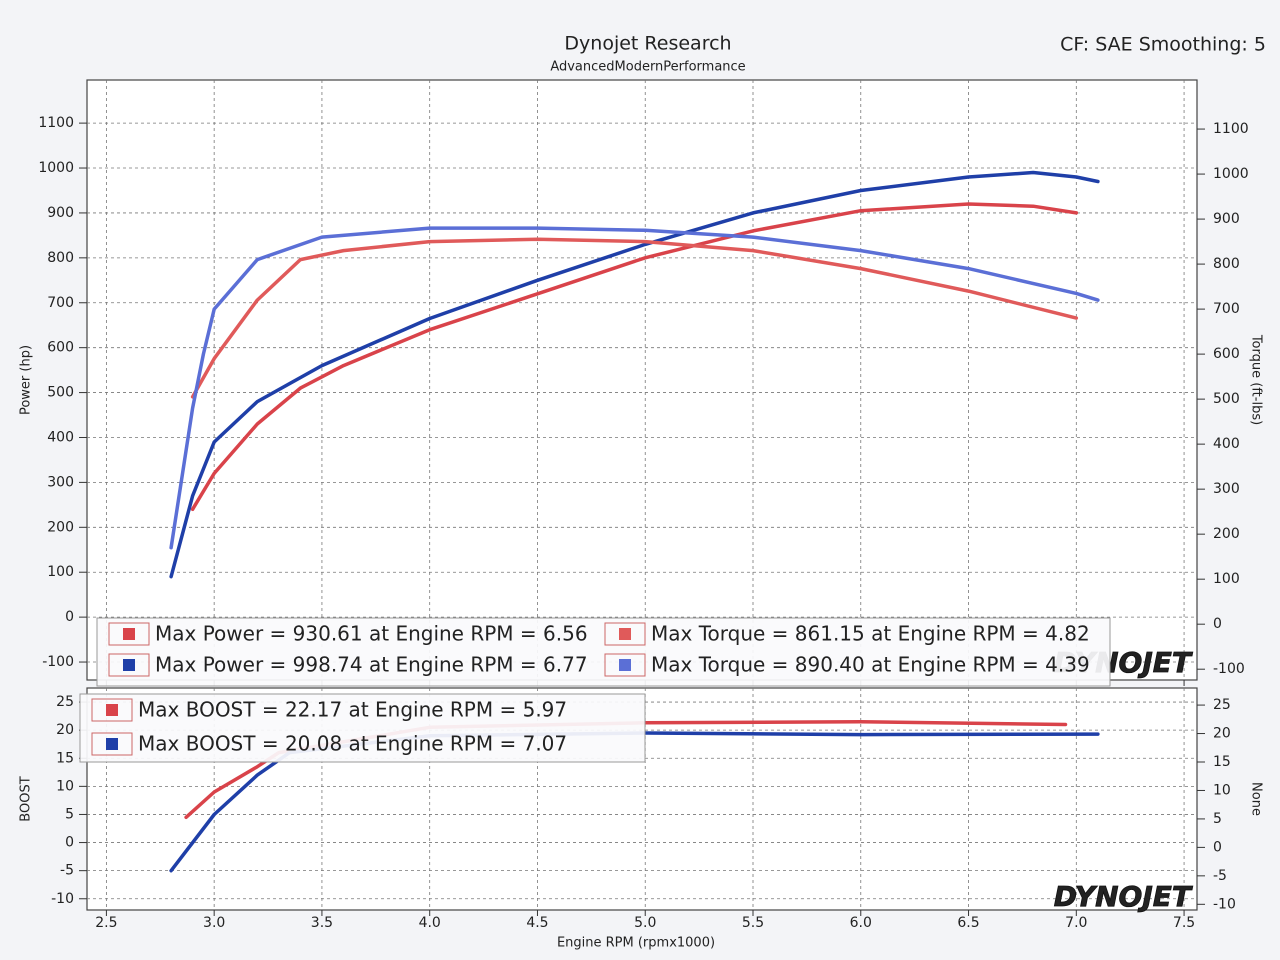  What do you see at coordinates (58, 662) in the screenshot?
I see `y-tick-label: -100` at bounding box center [58, 662].